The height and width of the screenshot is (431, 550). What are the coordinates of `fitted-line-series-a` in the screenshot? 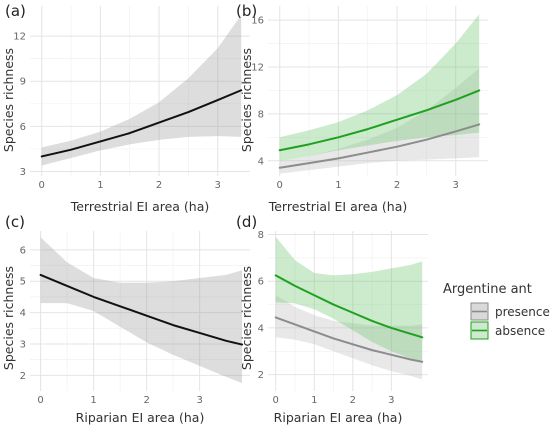 It's located at (141, 123).